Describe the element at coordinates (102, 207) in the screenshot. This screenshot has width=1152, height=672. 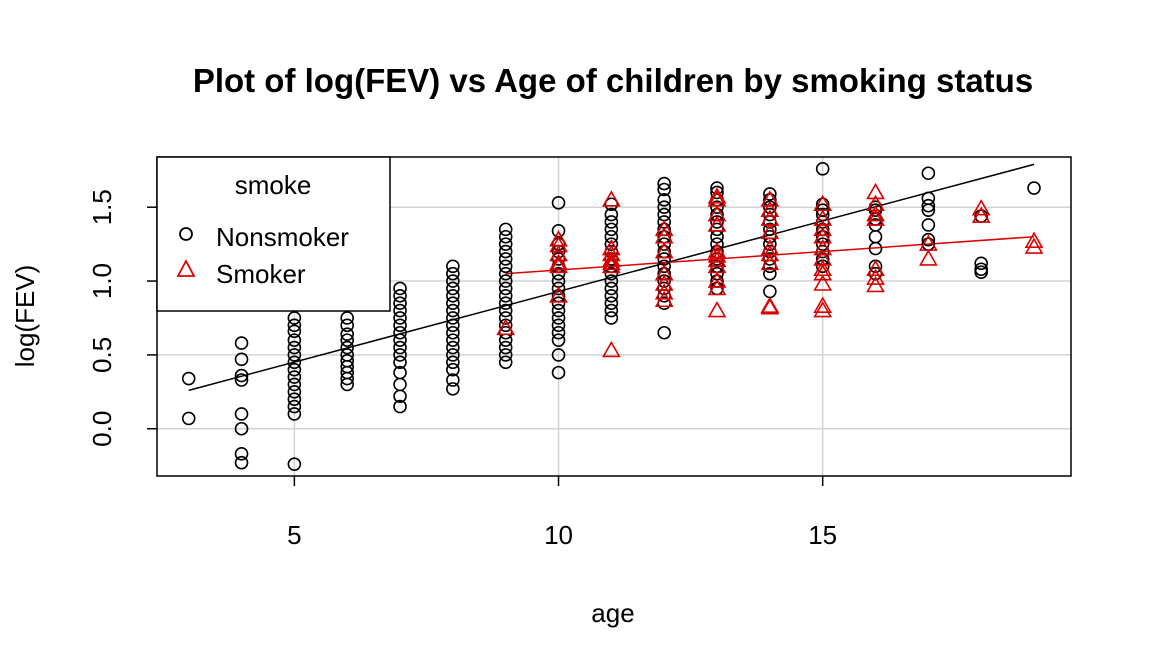
I see `y-tick-label-3: 1.5` at that location.